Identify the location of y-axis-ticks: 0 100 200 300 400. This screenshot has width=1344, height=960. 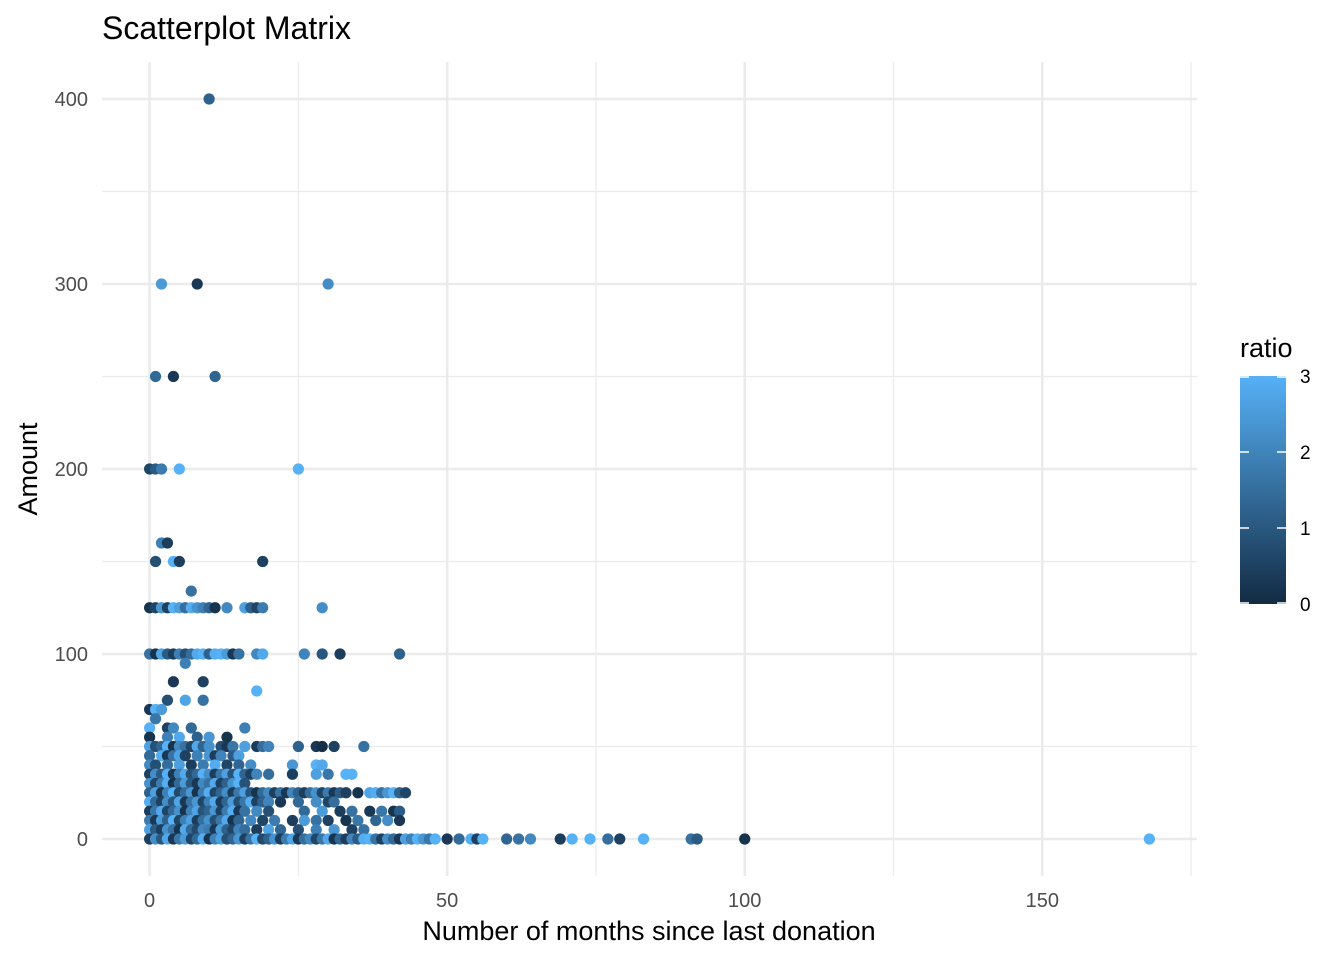
(71, 470).